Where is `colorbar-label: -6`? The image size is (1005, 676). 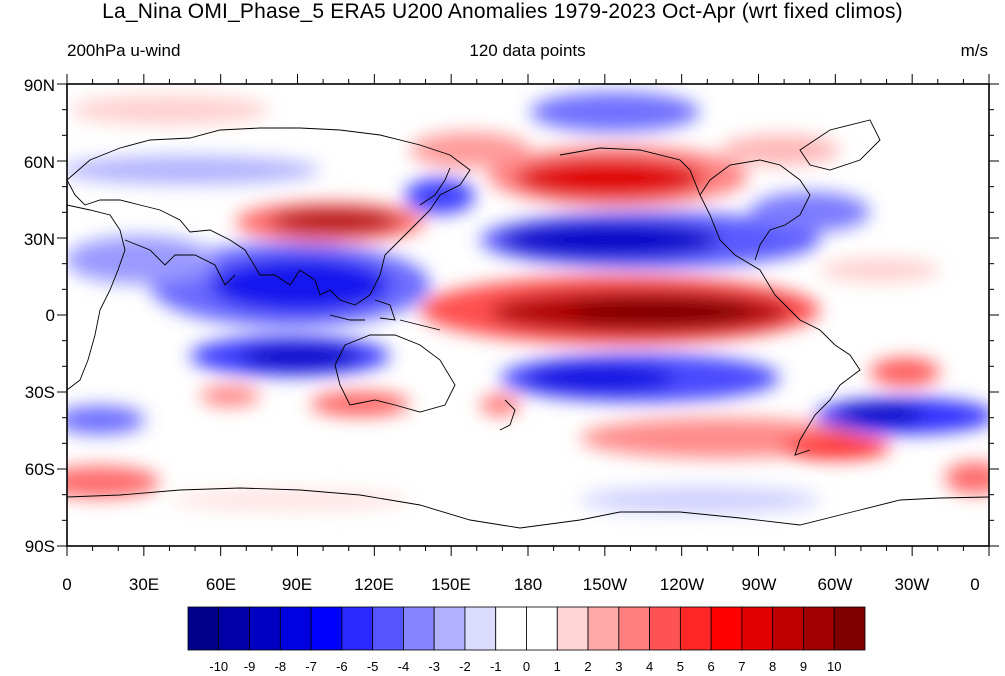 colorbar-label: -6 is located at coordinates (342, 666).